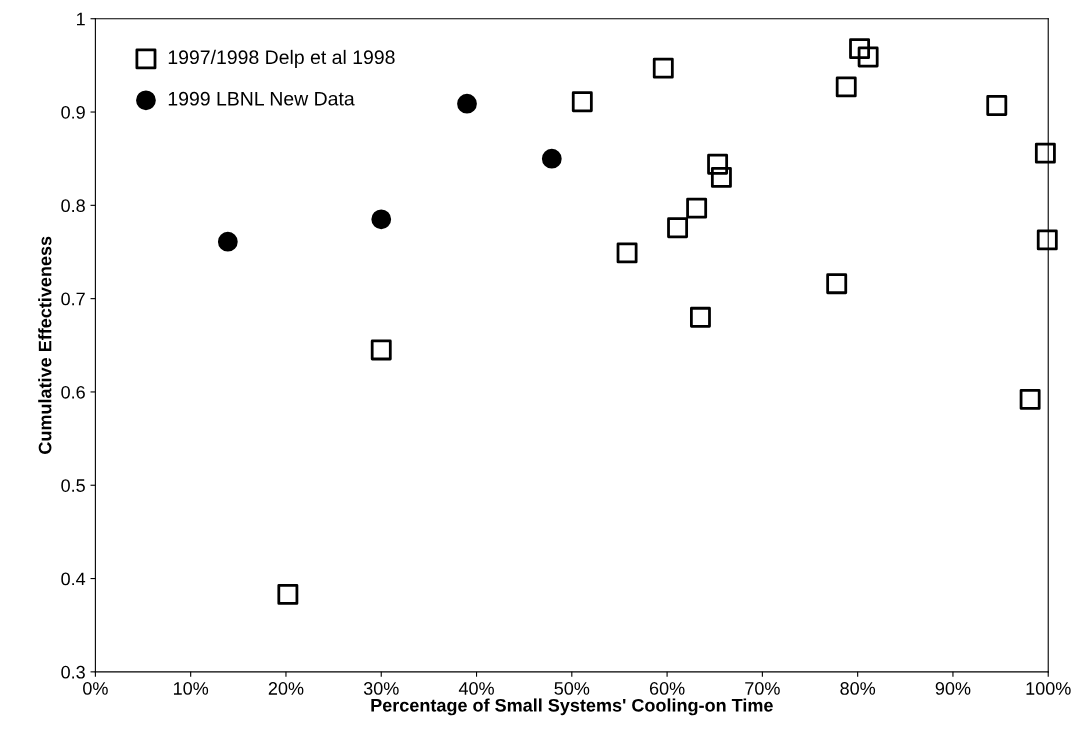  Describe the element at coordinates (73, 485) in the screenshot. I see `y-tick-label: 0.5` at that location.